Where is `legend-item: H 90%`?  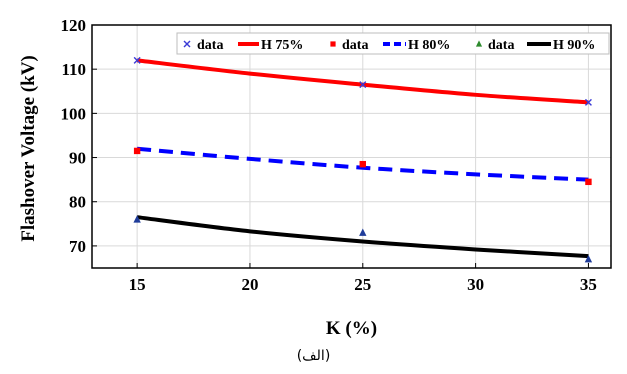 legend-item: H 90% is located at coordinates (561, 45).